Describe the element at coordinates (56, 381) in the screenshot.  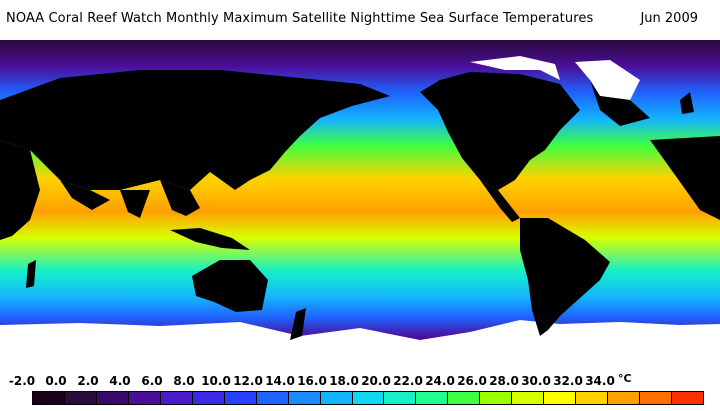
I see `scale-tick-label: 0.0` at that location.